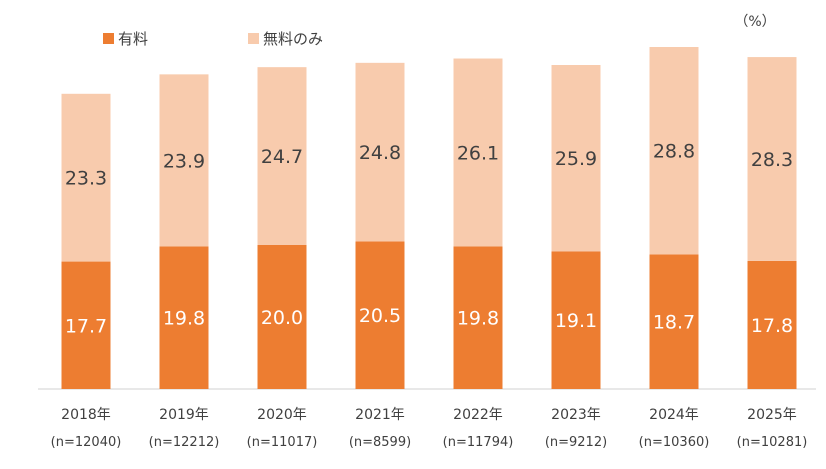 The image size is (826, 469). Describe the element at coordinates (86, 442) in the screenshot. I see `x-tick-sample-size-0: (n=12040)` at that location.